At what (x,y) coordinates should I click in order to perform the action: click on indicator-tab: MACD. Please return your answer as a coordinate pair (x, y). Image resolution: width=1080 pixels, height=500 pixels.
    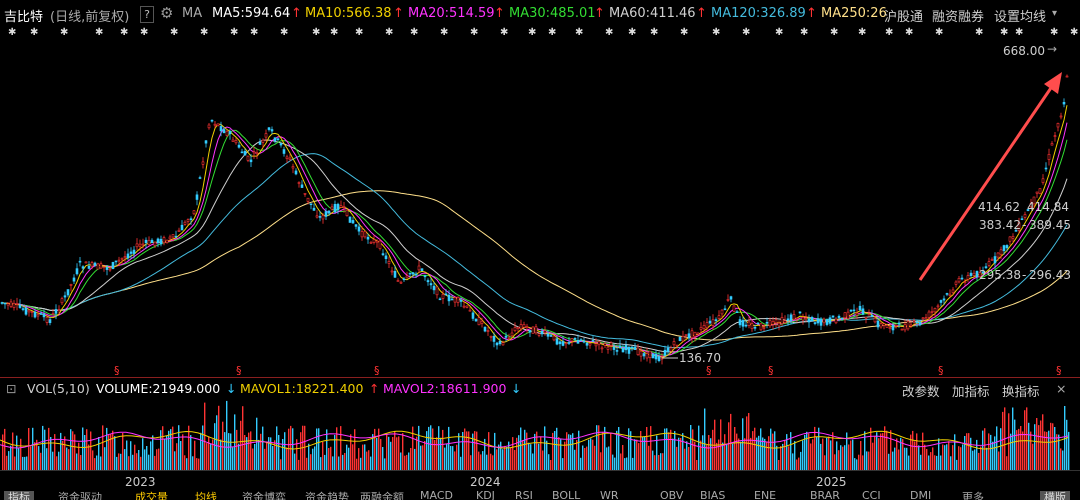
    Looking at the image, I should click on (436, 495).